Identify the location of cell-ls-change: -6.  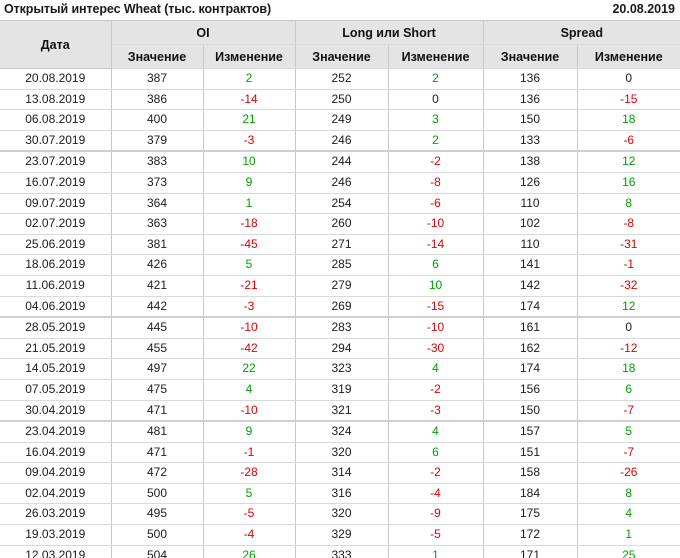
(436, 204).